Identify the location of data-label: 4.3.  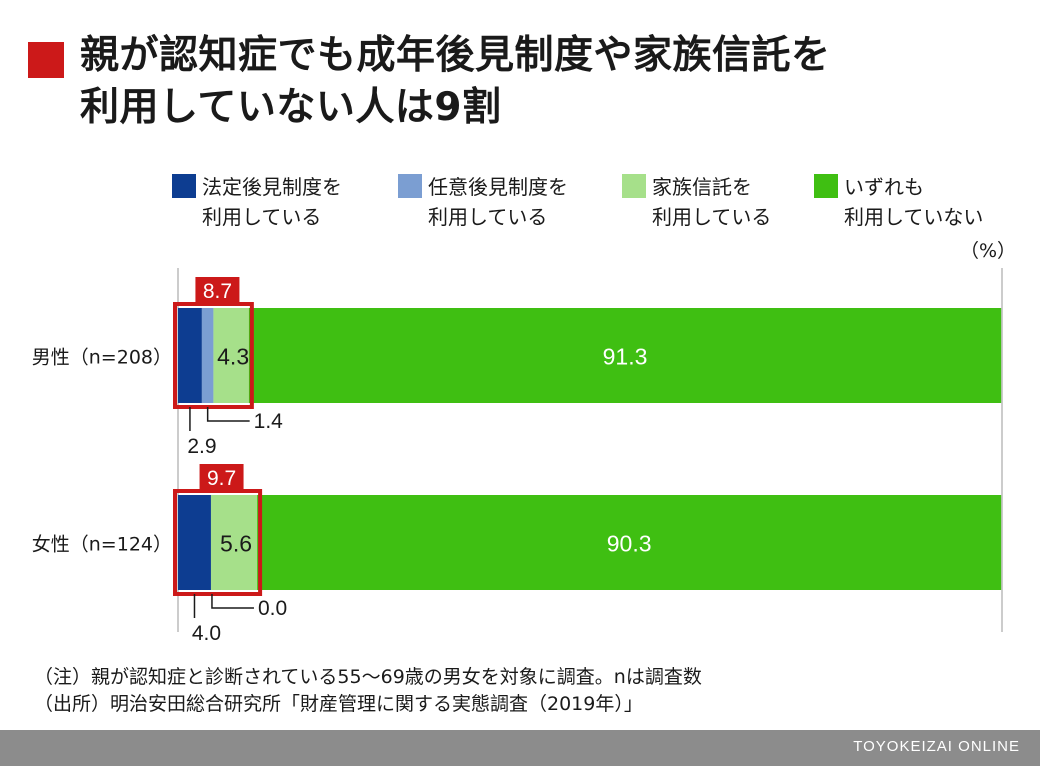
(233, 357).